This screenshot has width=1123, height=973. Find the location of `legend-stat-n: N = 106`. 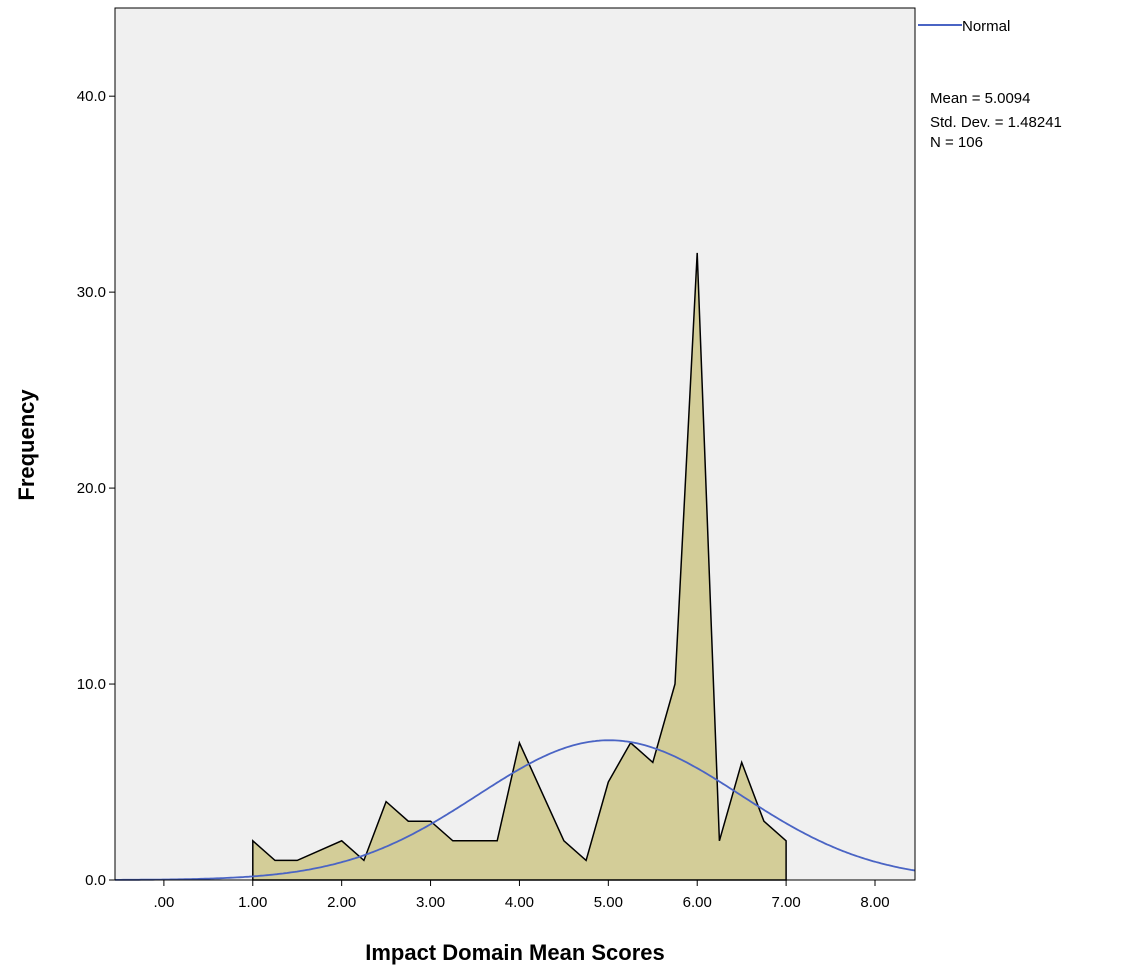

legend-stat-n: N = 106 is located at coordinates (956, 142).